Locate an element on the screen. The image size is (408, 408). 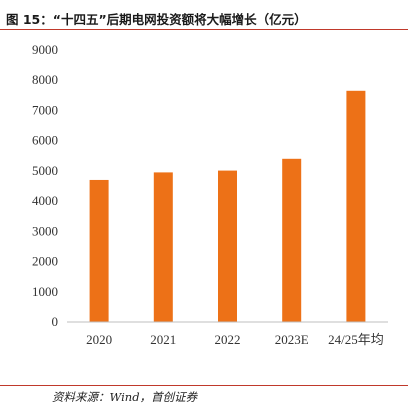
x-tick-label: 2020 is located at coordinates (99, 339).